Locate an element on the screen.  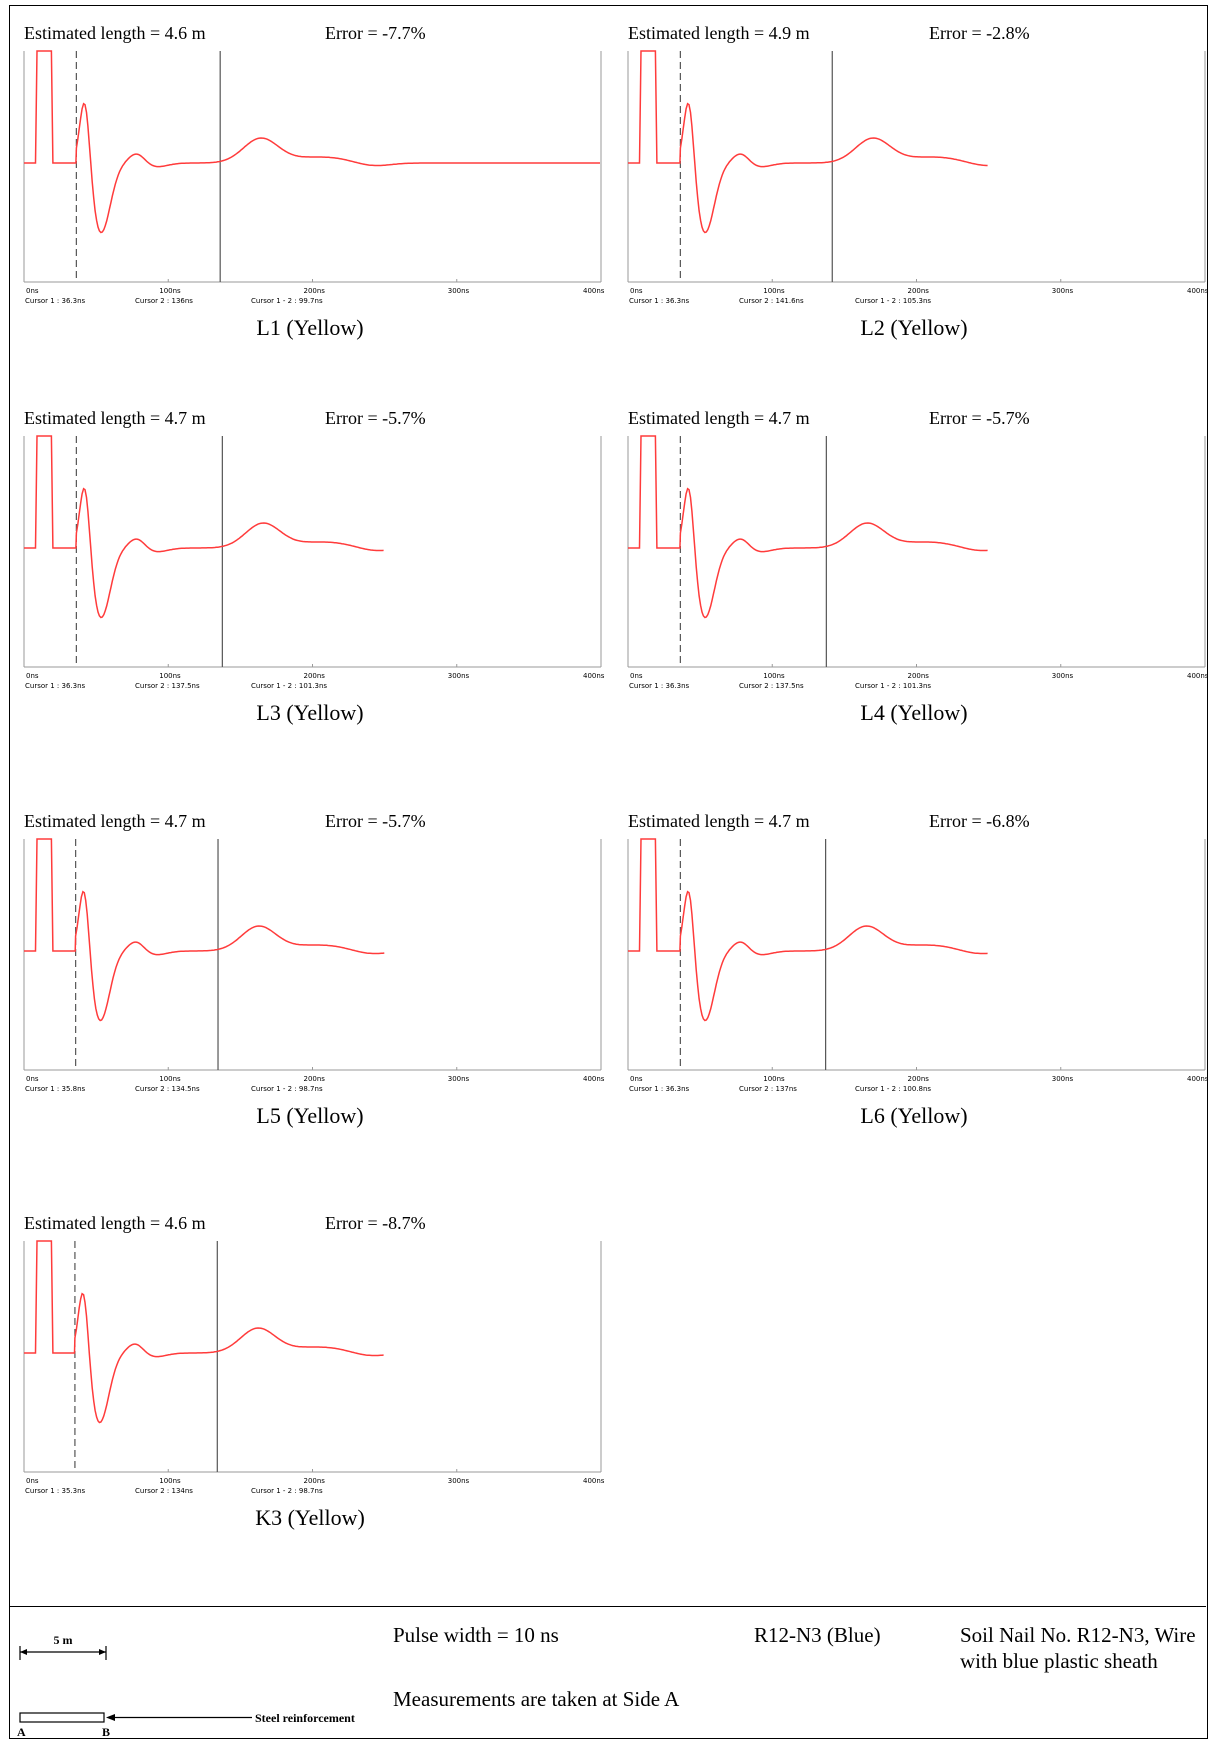
cursor1-readout: Cursor 1 : 35.3ns is located at coordinates (55, 1491).